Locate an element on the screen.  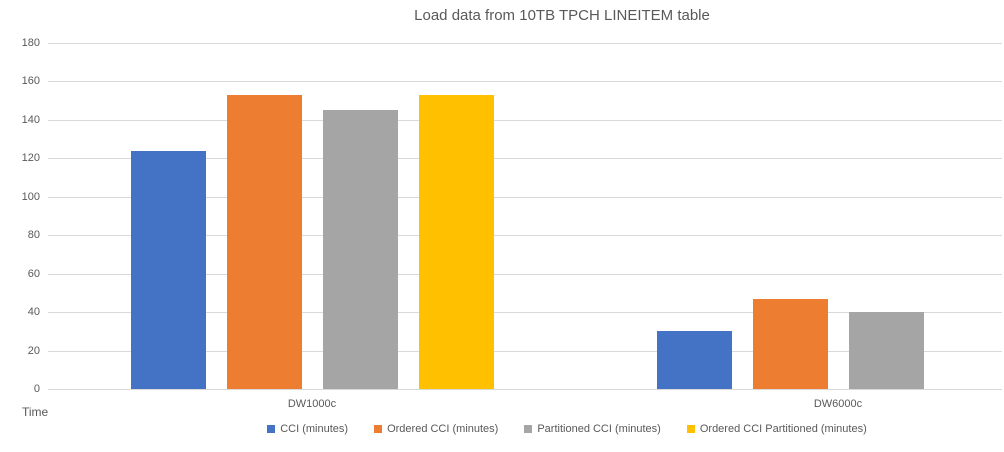
y-tick-label-180: 180 is located at coordinates (30, 43).